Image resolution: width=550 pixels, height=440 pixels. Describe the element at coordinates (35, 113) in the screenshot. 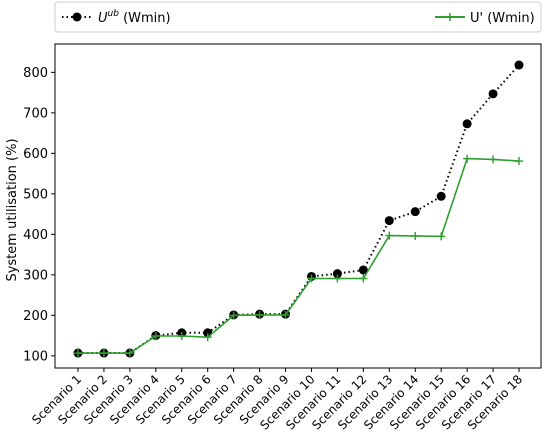

I see `y-tick-label: 700` at that location.